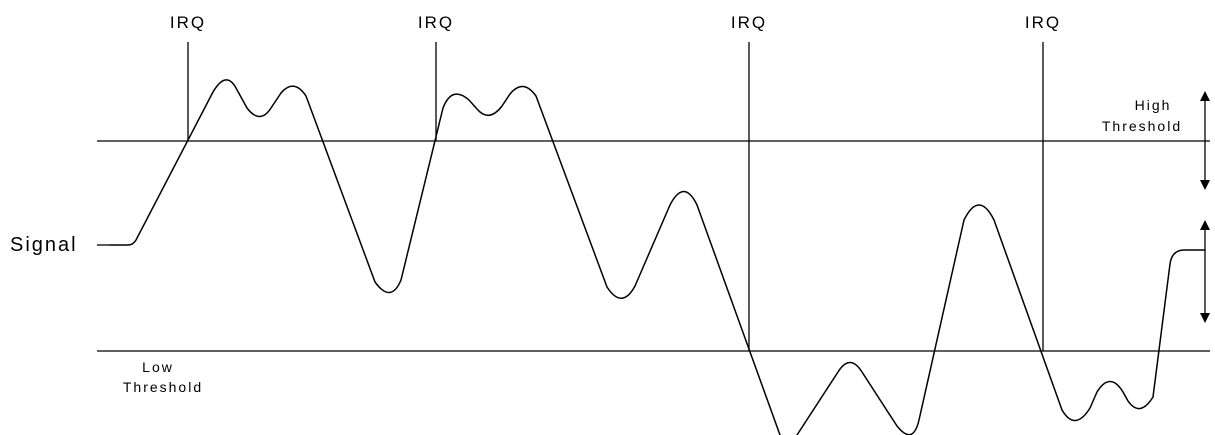 The image size is (1215, 435). I want to click on high-threshold-label-line2: Threshold, so click(1142, 126).